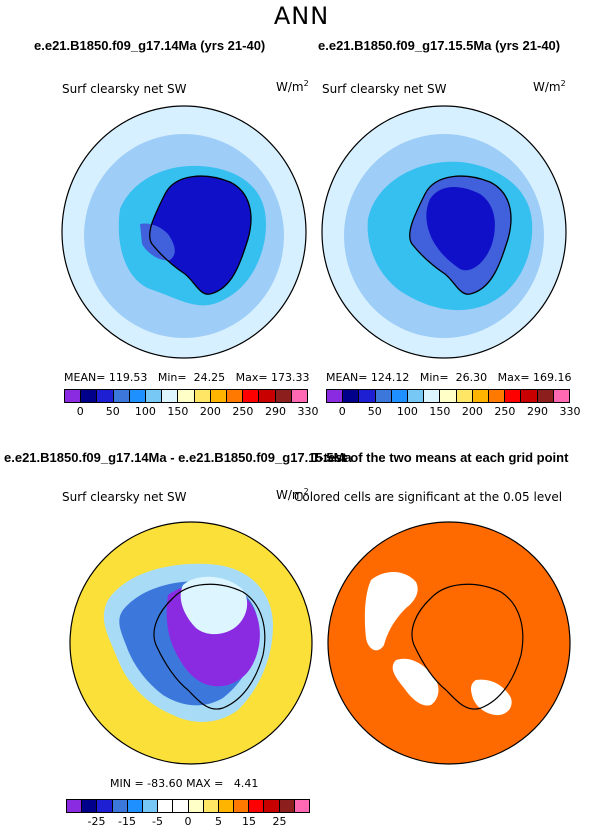 This screenshot has width=603, height=836. What do you see at coordinates (184, 783) in the screenshot?
I see `bottom-left-stats: MIN = -83.60 MAX = 4.41` at bounding box center [184, 783].